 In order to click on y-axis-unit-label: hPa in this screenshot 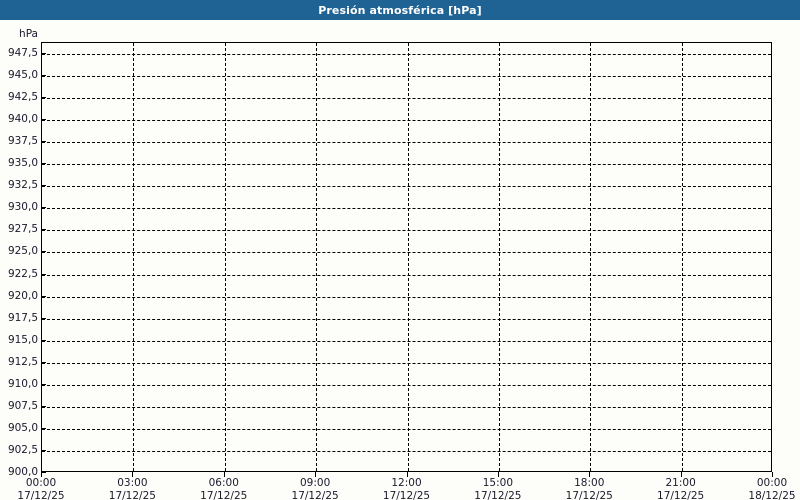, I will do `click(28, 34)`.